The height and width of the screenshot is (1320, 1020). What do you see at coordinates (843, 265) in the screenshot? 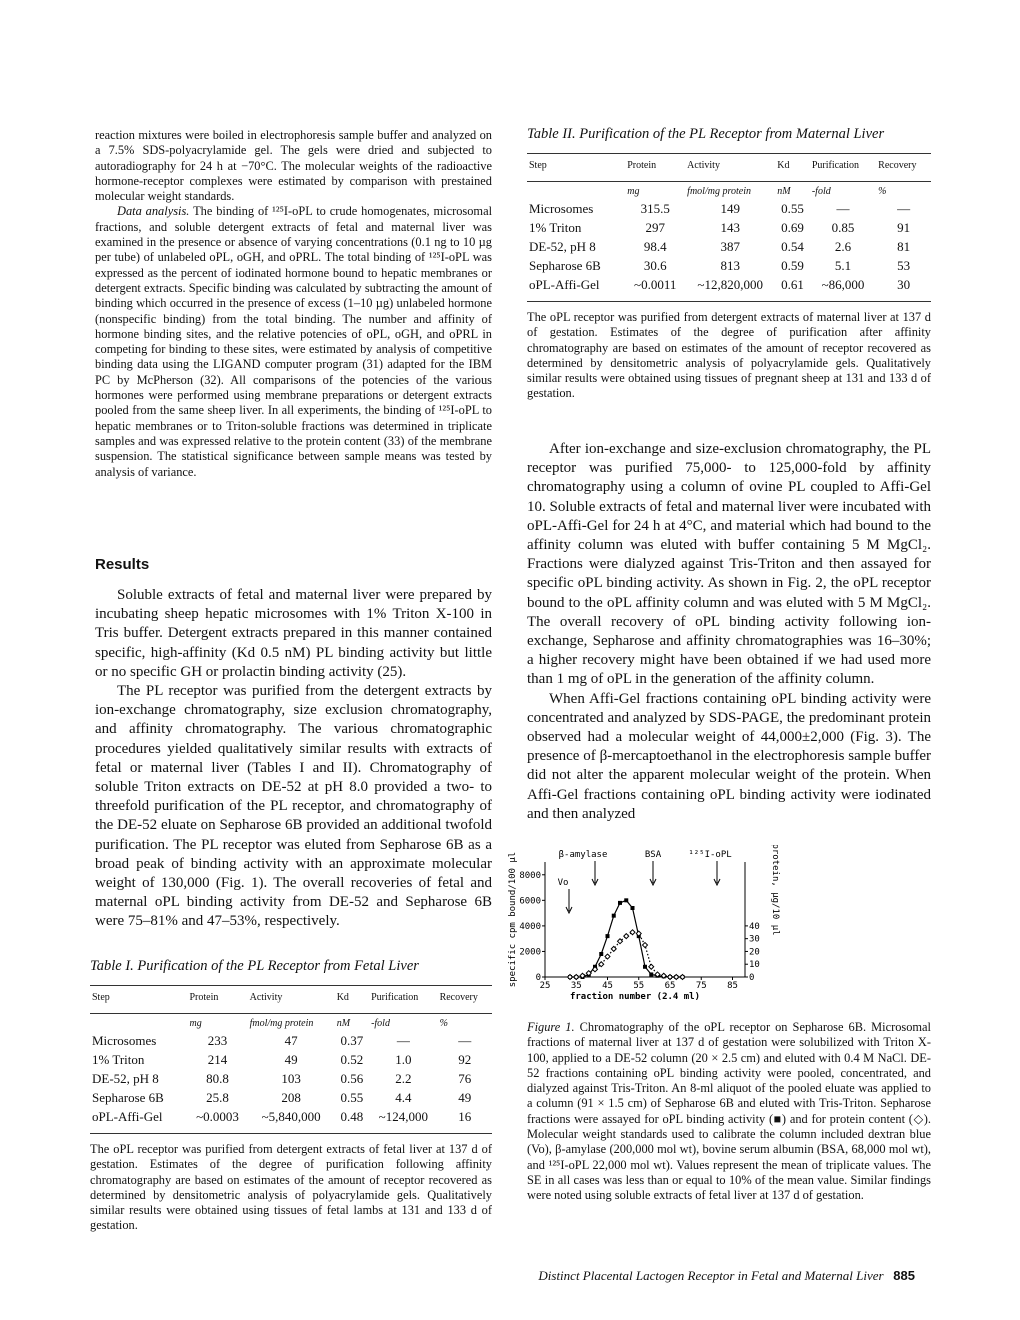
I see `table-cell: 5.1` at bounding box center [843, 265].